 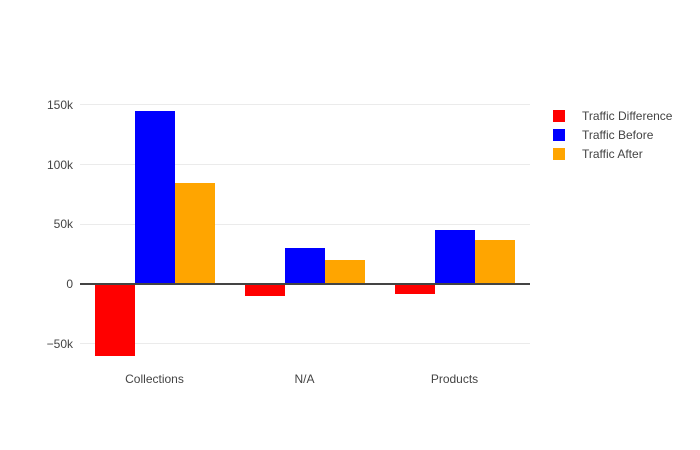 I want to click on bar-traffic-after-n-a, so click(x=344, y=272).